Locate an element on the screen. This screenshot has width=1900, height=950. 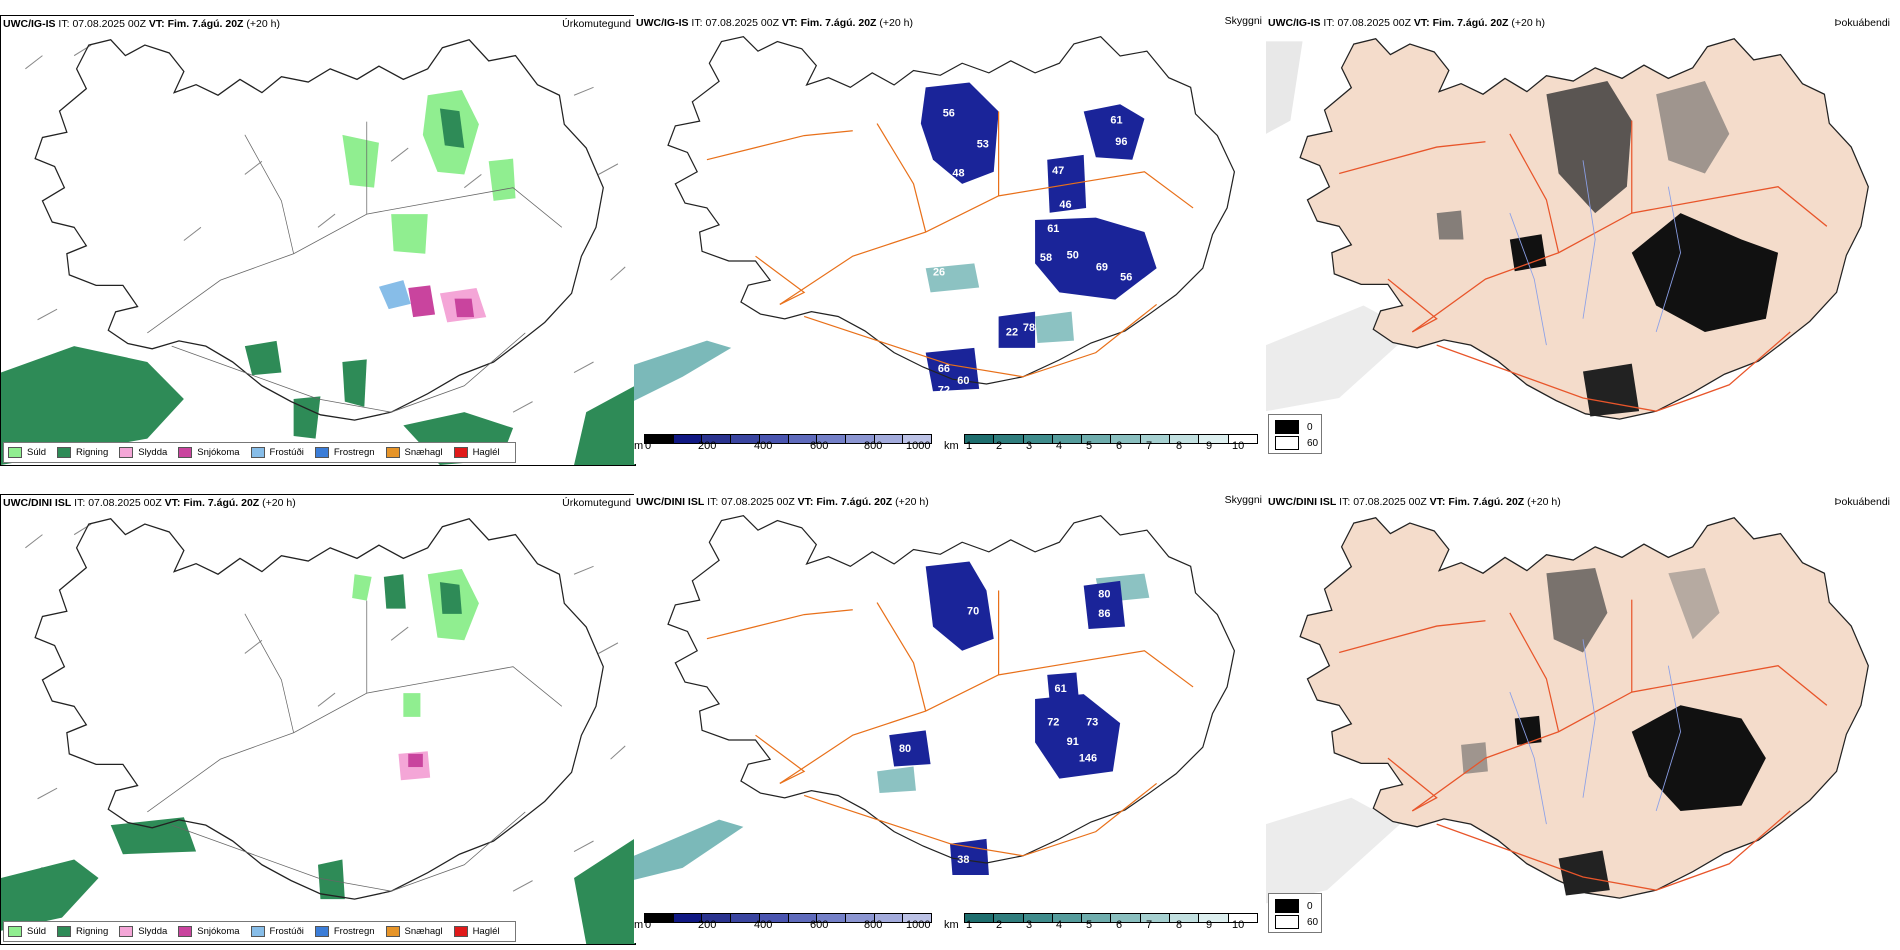
iceland-map: 70 80 86 60 61 72 91 73 146 80 38 is located at coordinates (935, 697).